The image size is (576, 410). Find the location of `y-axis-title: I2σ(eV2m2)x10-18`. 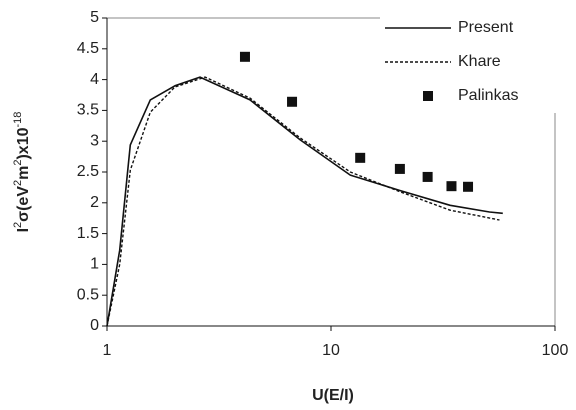

y-axis-title: I2σ(eV2m2)x10-18 is located at coordinates (22, 172).